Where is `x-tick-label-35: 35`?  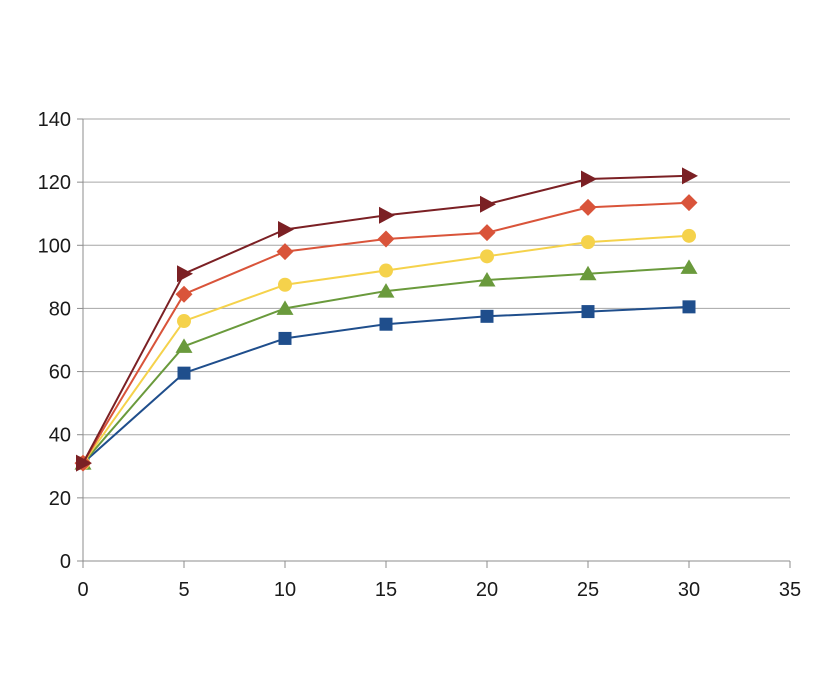
x-tick-label-35: 35 is located at coordinates (790, 590).